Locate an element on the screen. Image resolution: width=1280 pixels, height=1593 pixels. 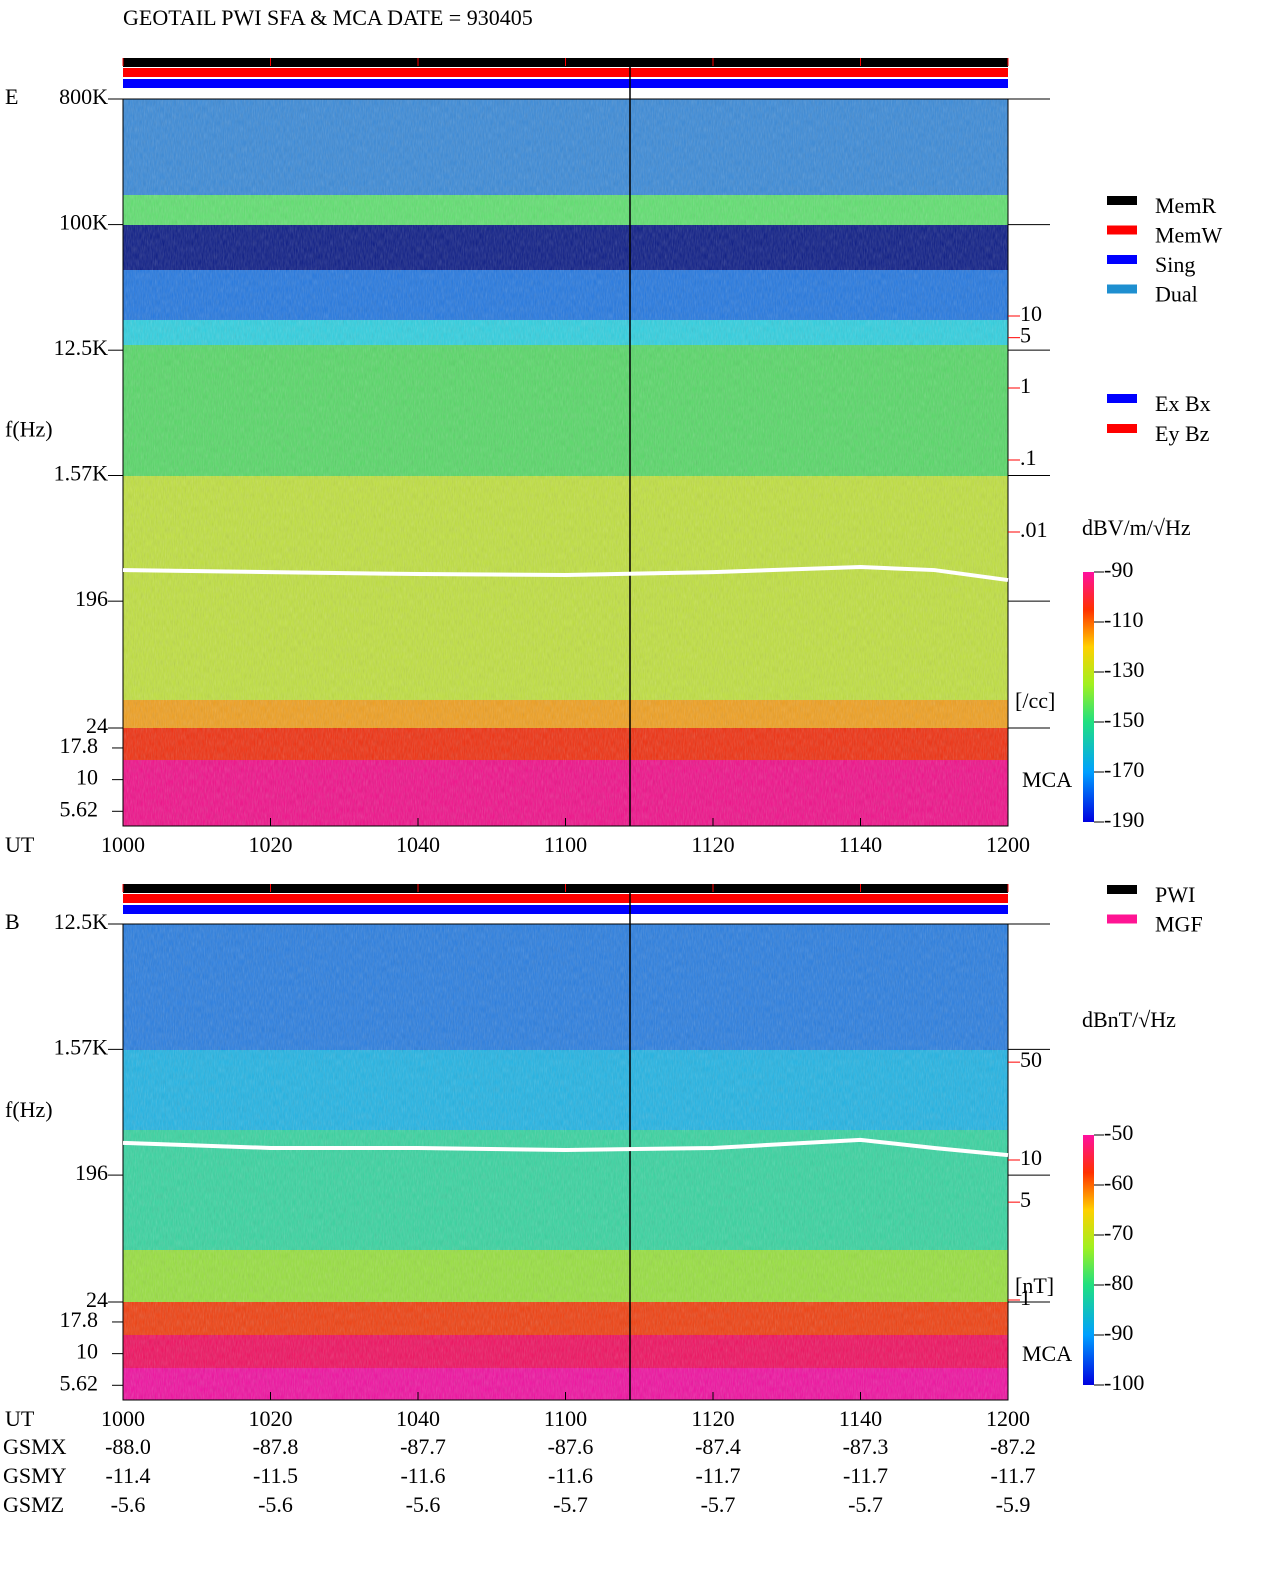
orbit-row-label: GSMX is located at coordinates (35, 1446).